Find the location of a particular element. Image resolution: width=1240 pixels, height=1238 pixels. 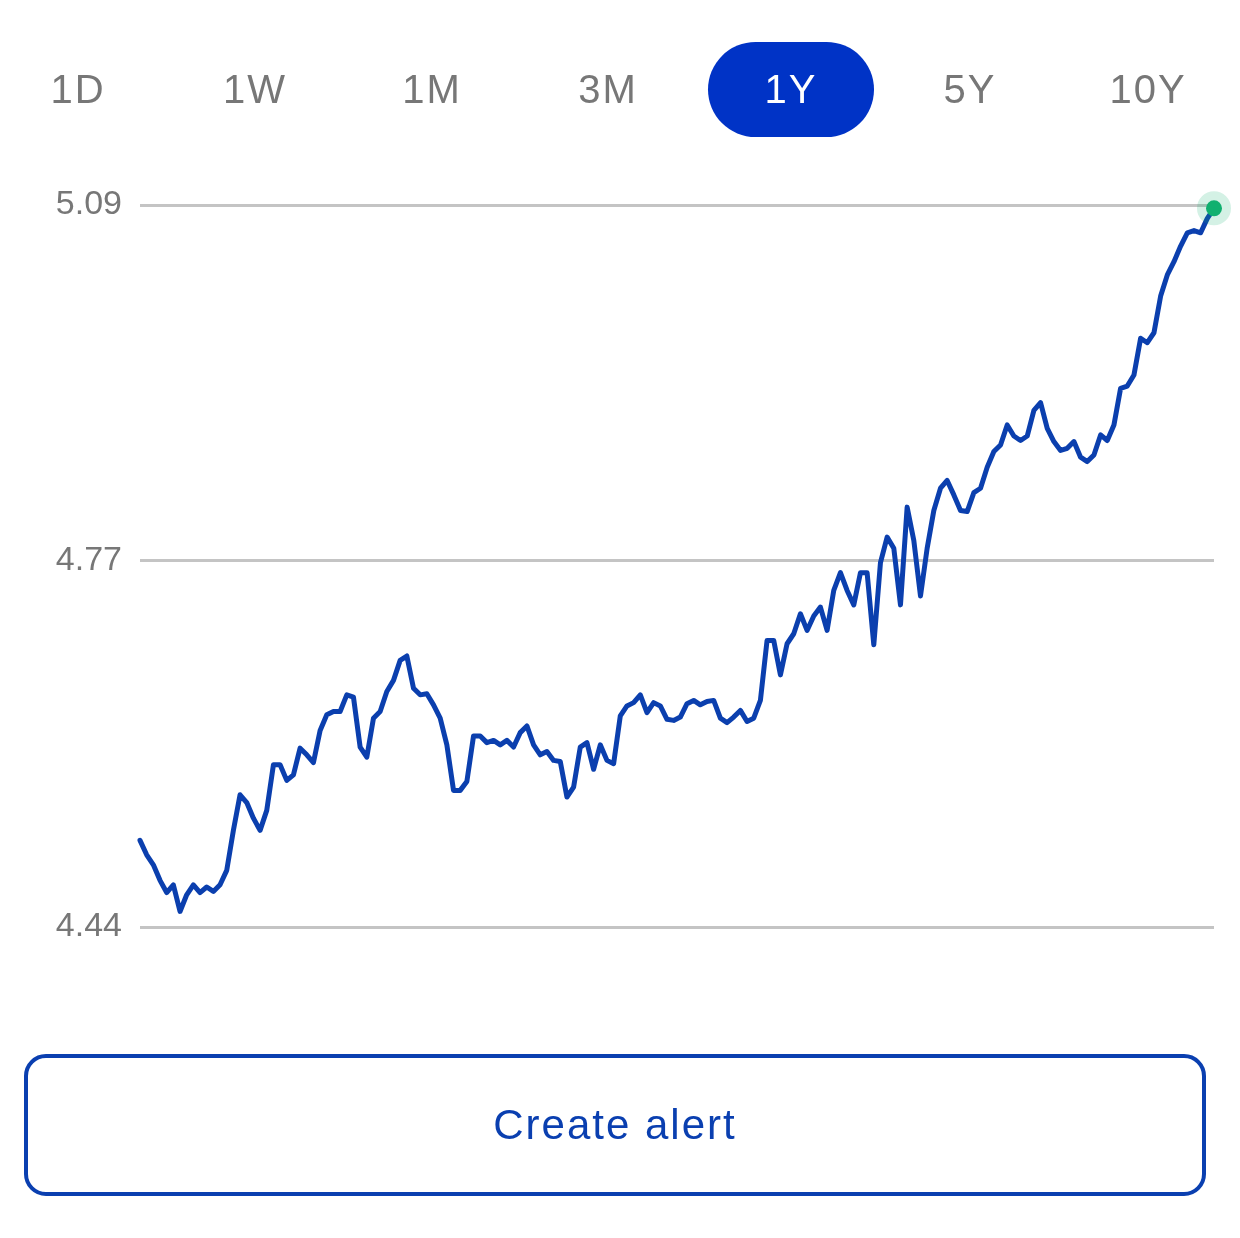

text: 5Y is located at coordinates (970, 89).